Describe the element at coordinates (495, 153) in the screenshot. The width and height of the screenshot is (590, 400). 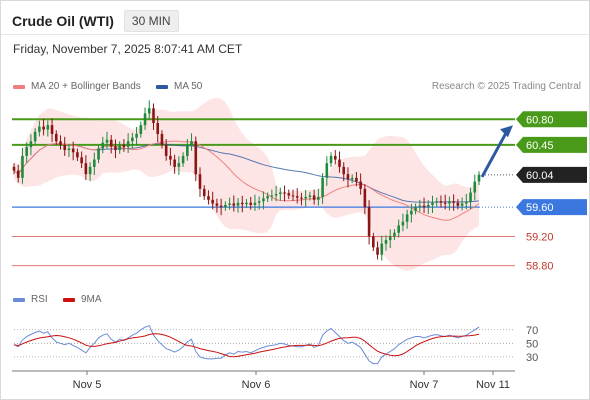
I see `forecast-arrow-shaft` at that location.